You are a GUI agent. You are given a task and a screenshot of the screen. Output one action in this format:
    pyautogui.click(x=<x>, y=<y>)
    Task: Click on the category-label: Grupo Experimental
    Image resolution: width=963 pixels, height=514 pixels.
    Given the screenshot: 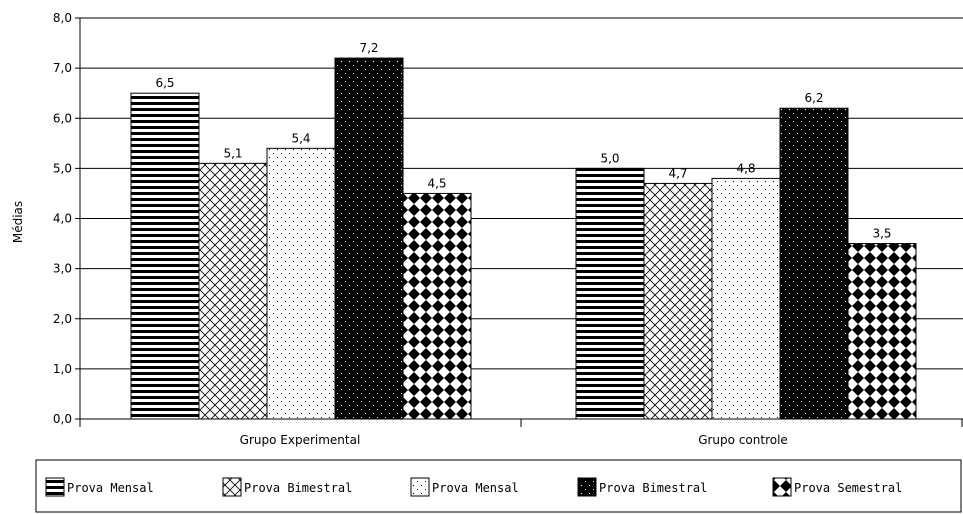 What is the action you would take?
    pyautogui.click(x=300, y=440)
    